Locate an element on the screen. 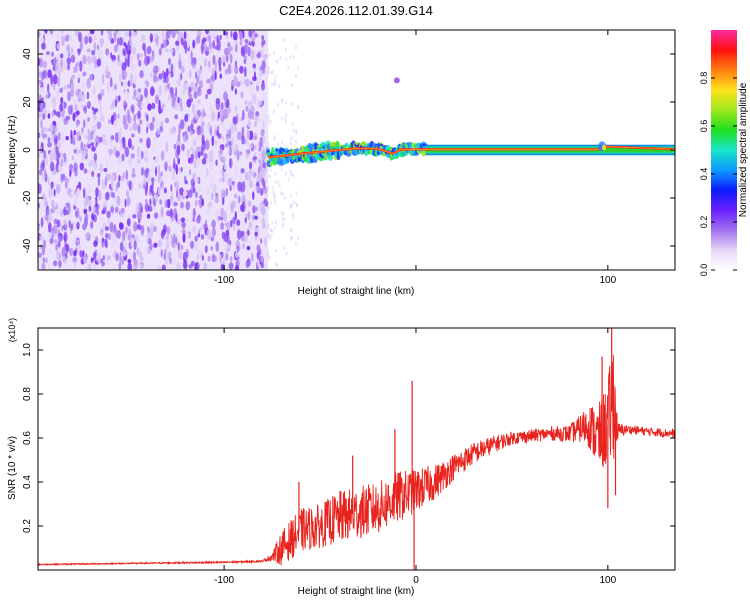 The image size is (750, 600). isolated-feature is located at coordinates (396, 80).